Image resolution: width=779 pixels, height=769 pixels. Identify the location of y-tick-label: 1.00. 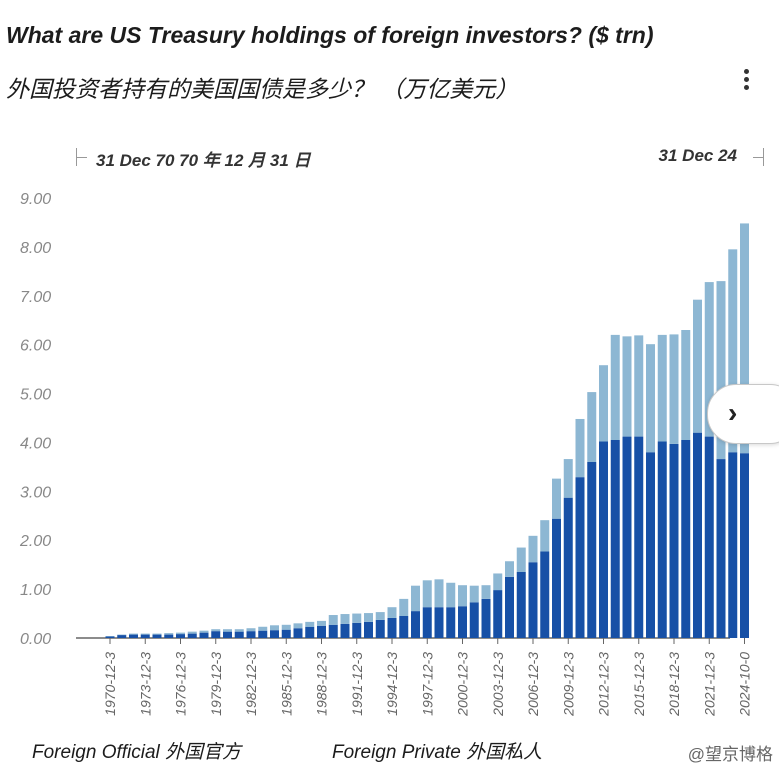
(35, 590).